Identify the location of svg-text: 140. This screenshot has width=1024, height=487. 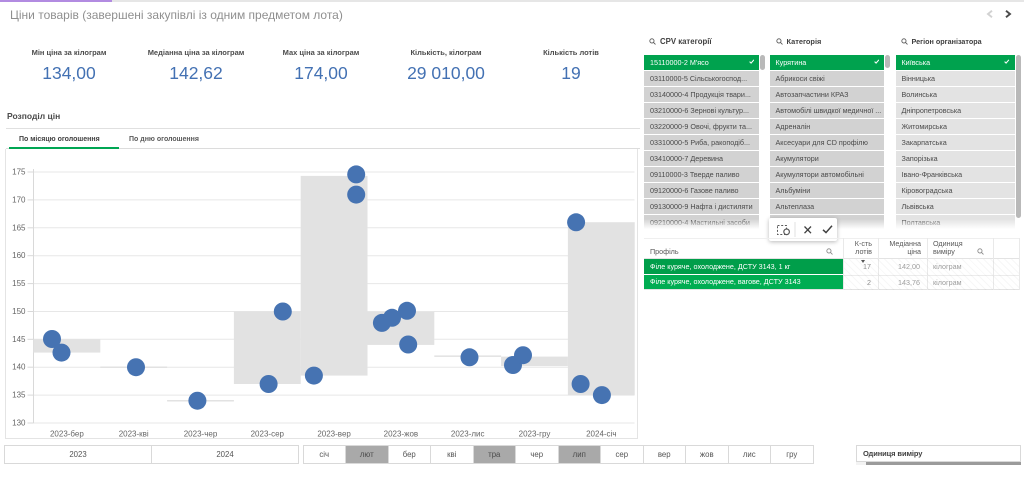
(19, 367).